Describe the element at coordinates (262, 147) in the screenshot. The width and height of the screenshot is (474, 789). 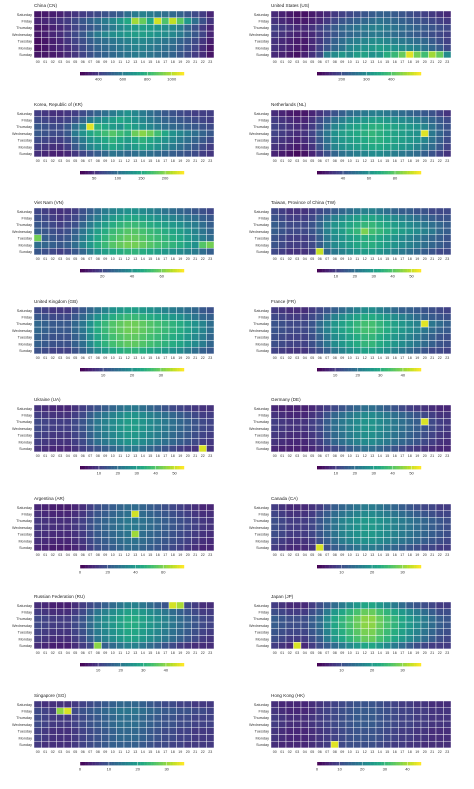
I see `day-label: Monday` at that location.